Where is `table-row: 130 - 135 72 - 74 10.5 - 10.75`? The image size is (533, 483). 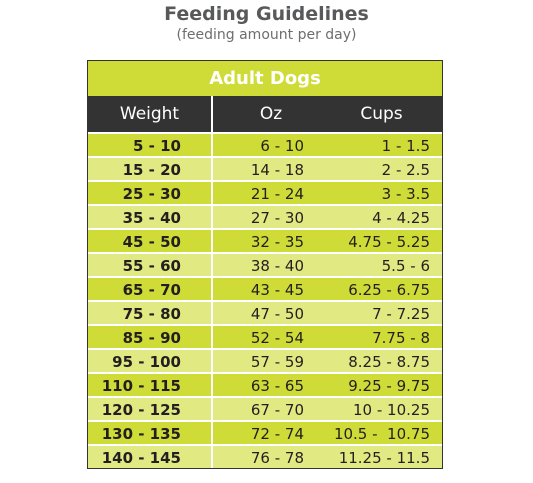 table-row: 130 - 135 72 - 74 10.5 - 10.75 is located at coordinates (265, 432).